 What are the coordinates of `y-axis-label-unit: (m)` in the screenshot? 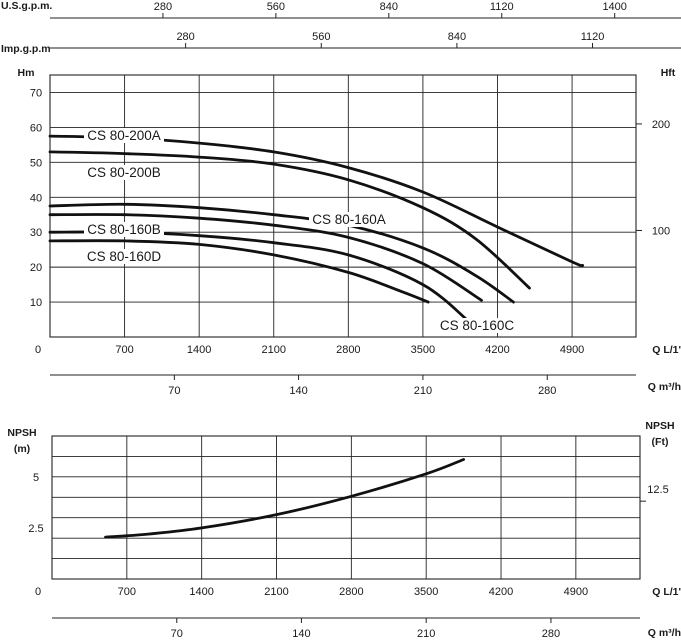 It's located at (22, 449).